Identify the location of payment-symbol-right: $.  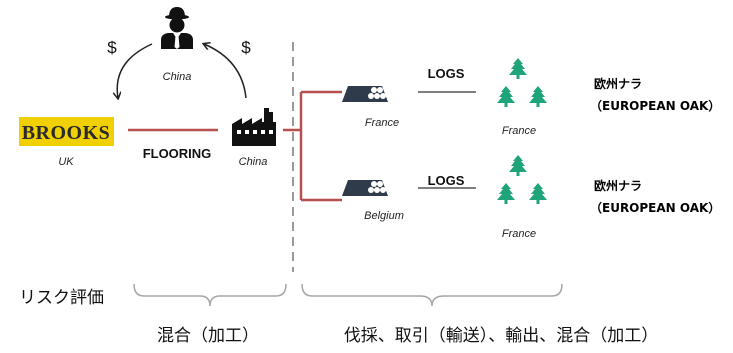
(246, 47).